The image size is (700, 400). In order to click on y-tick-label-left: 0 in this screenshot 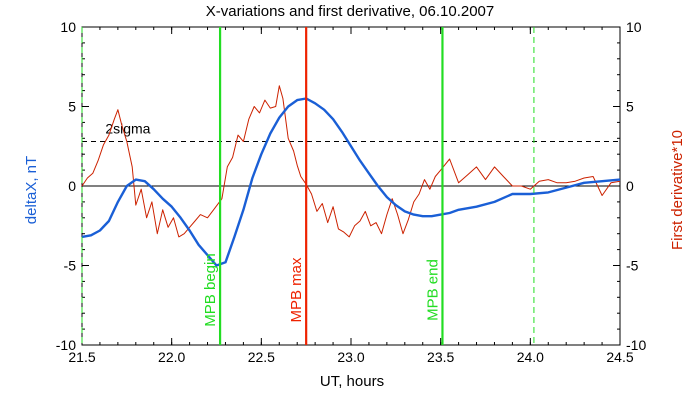, I will do `click(72, 186)`.